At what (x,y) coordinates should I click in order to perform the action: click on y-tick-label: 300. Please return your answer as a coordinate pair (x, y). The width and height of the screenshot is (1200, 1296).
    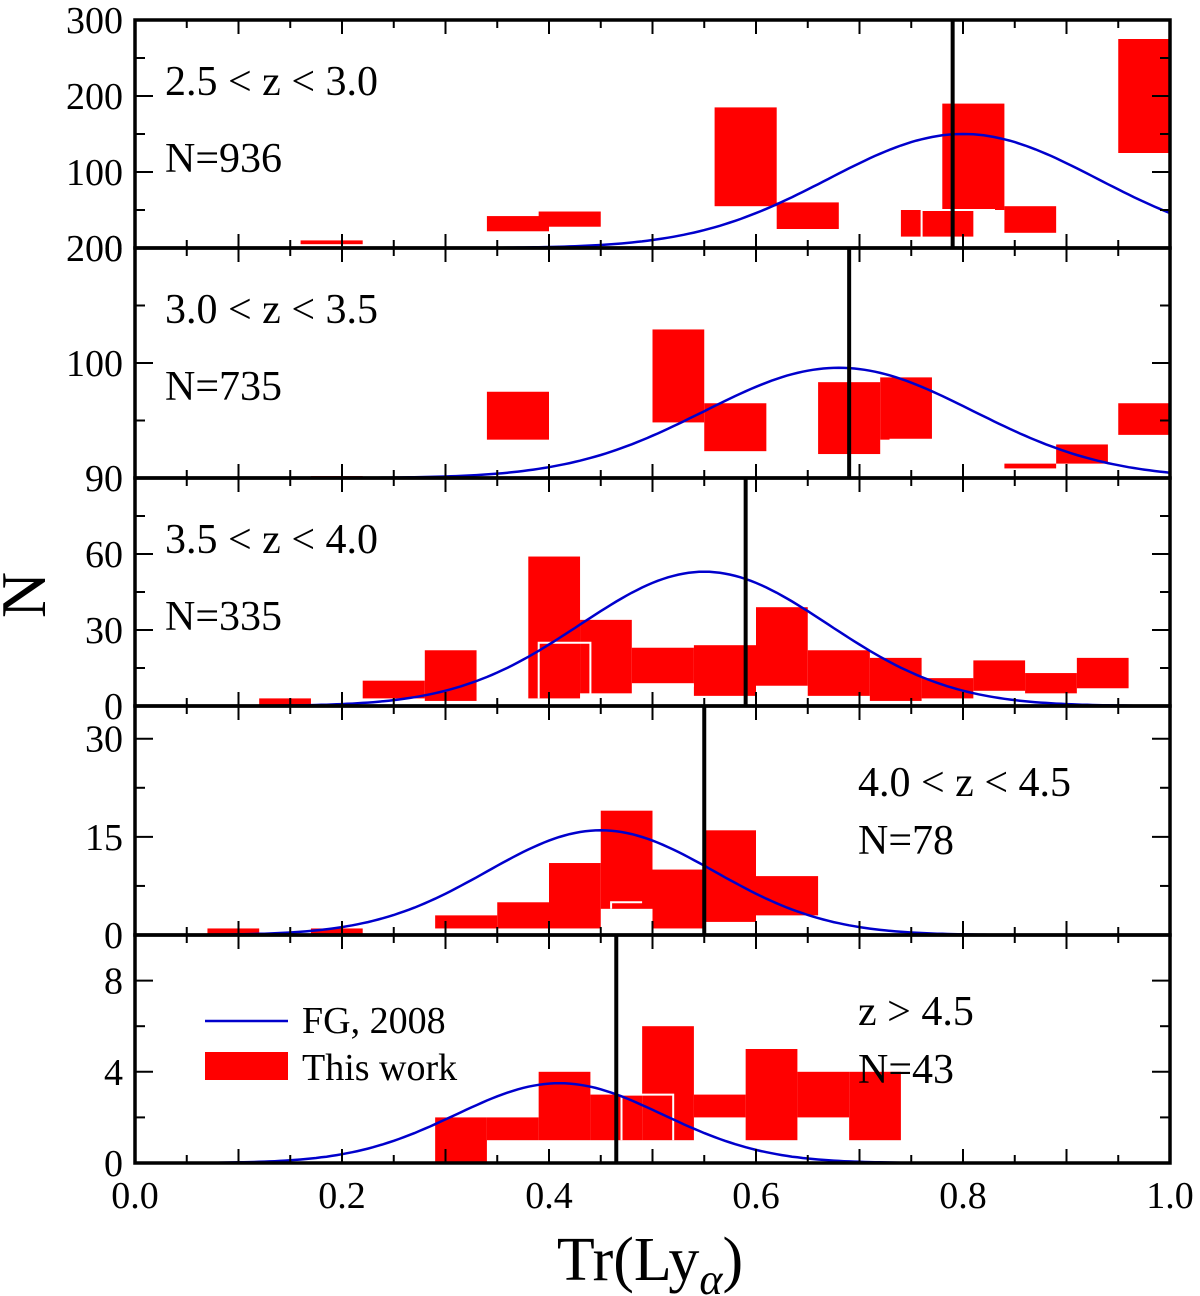
    Looking at the image, I should click on (94, 21).